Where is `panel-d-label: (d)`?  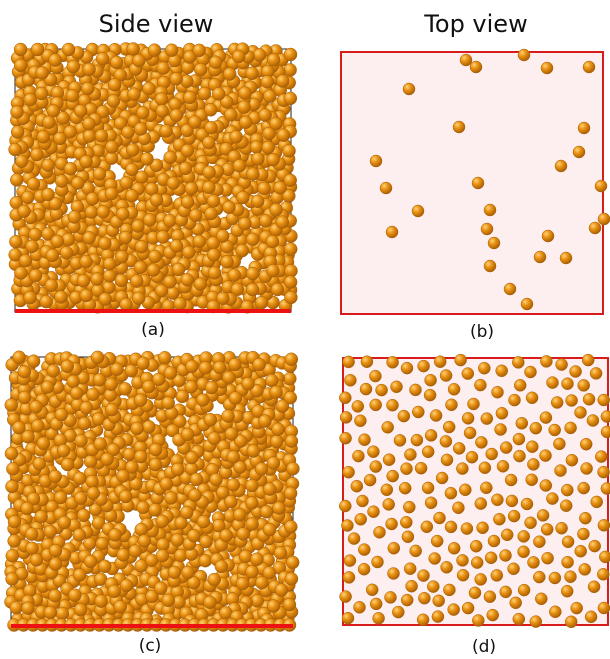
panel-d-label: (d) is located at coordinates (484, 647).